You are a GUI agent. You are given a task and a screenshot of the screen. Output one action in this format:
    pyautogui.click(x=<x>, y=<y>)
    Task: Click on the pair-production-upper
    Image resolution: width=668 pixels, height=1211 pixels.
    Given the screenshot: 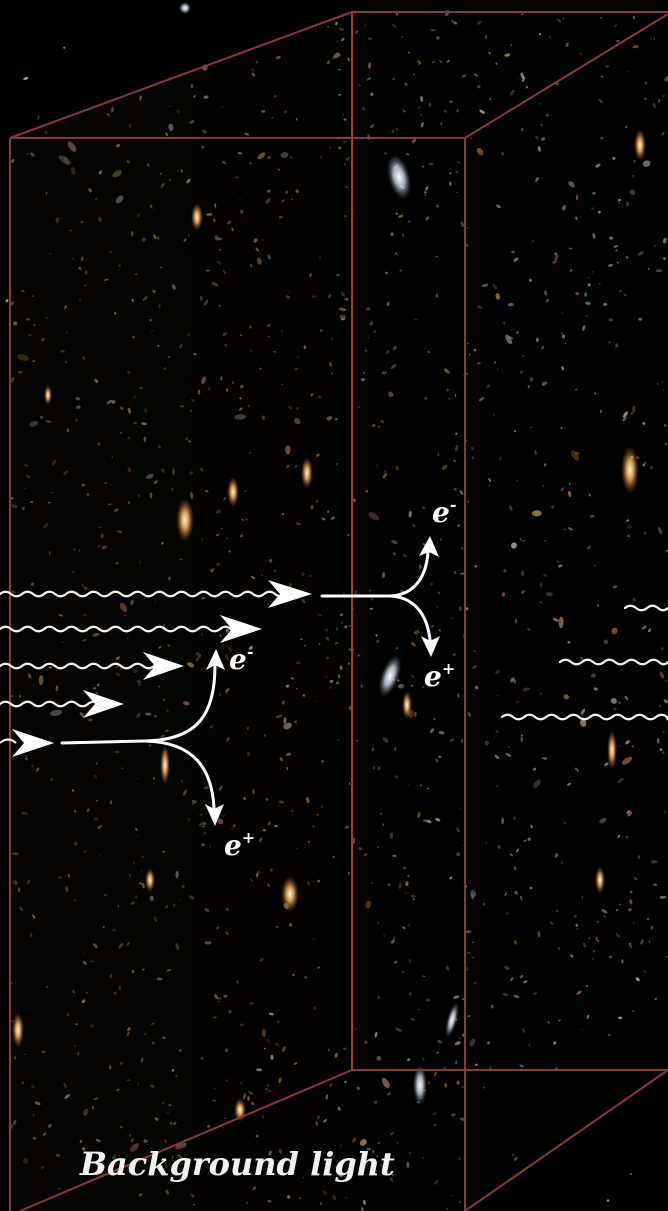 What is the action you would take?
    pyautogui.click(x=376, y=596)
    